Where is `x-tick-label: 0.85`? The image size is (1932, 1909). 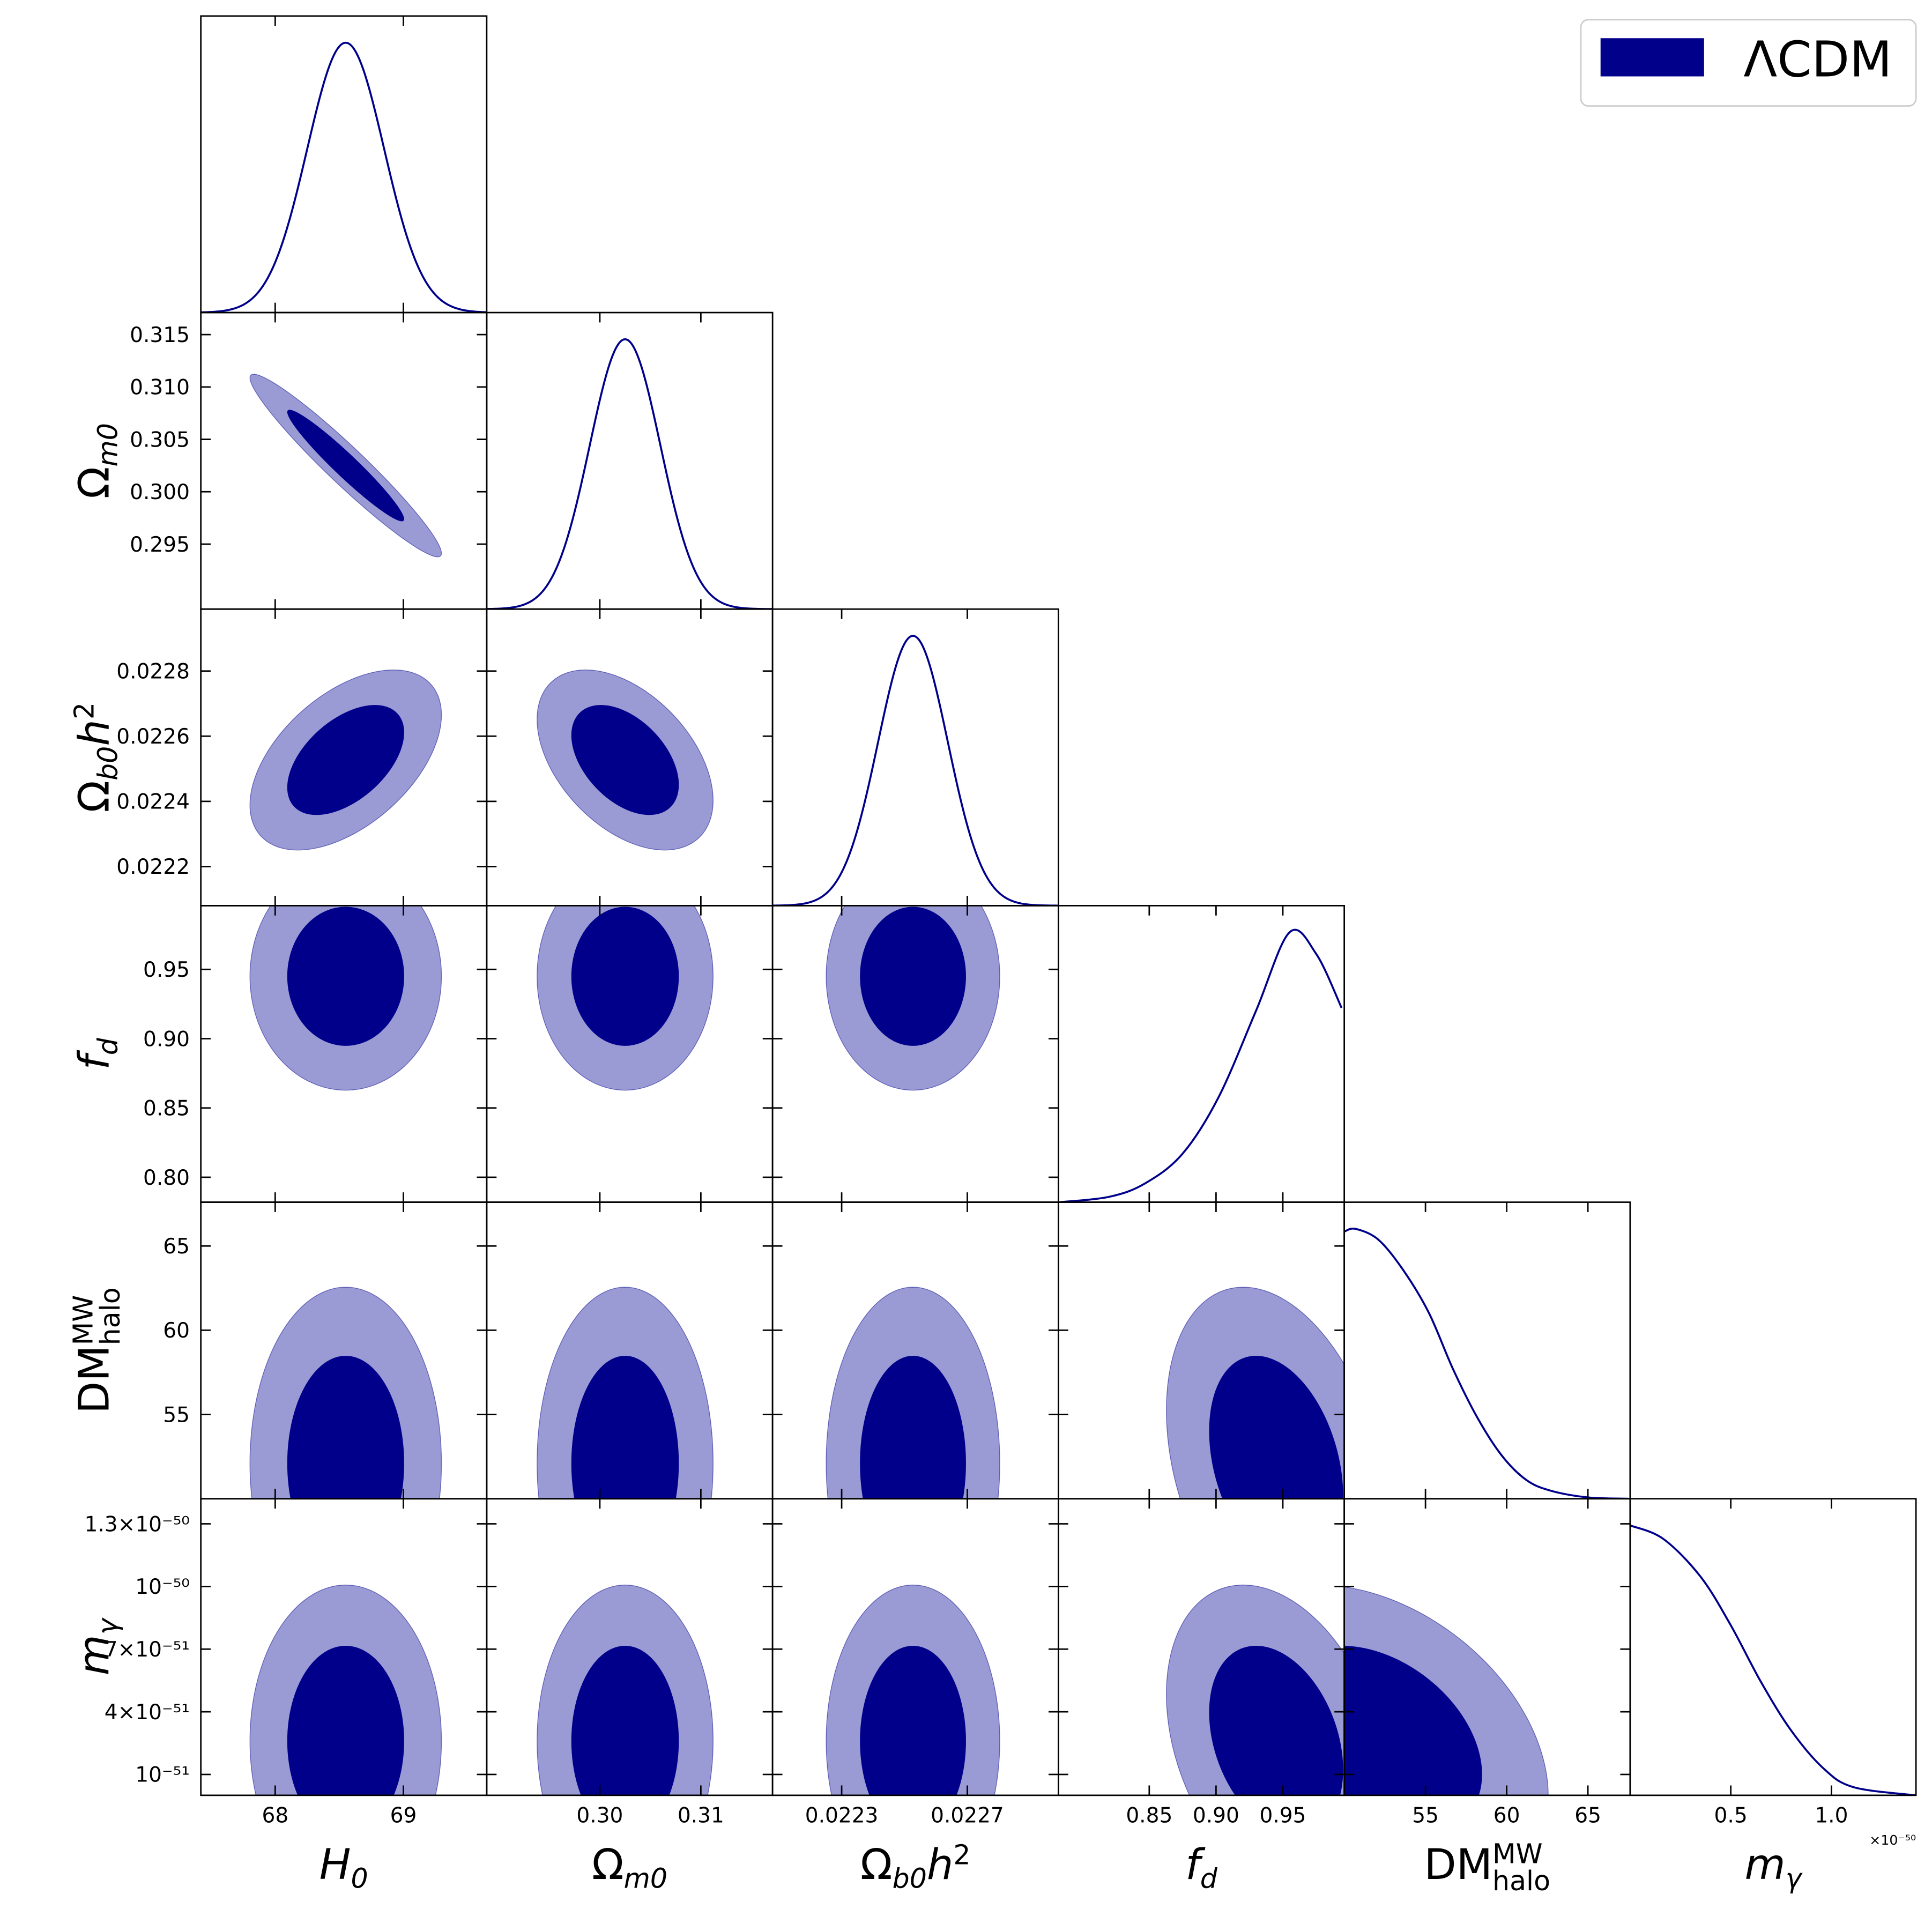
x-tick-label: 0.85 is located at coordinates (1149, 1815).